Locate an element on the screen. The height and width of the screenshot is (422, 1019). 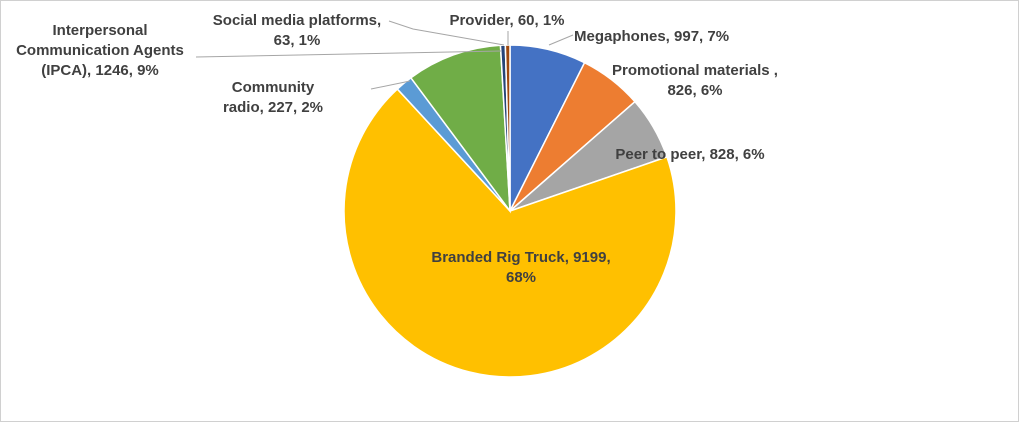
pie-slice-interpersonal-communication-agents-ipca is located at coordinates (460, 129).